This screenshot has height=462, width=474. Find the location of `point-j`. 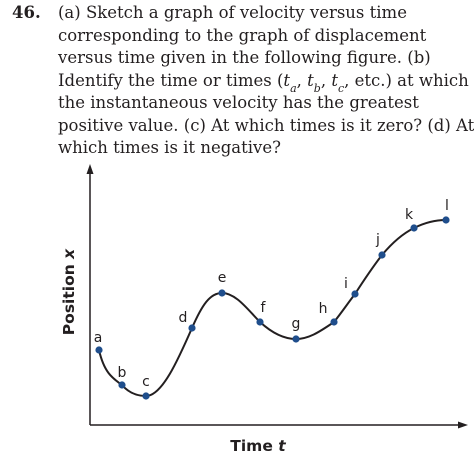

point-j is located at coordinates (382, 255).